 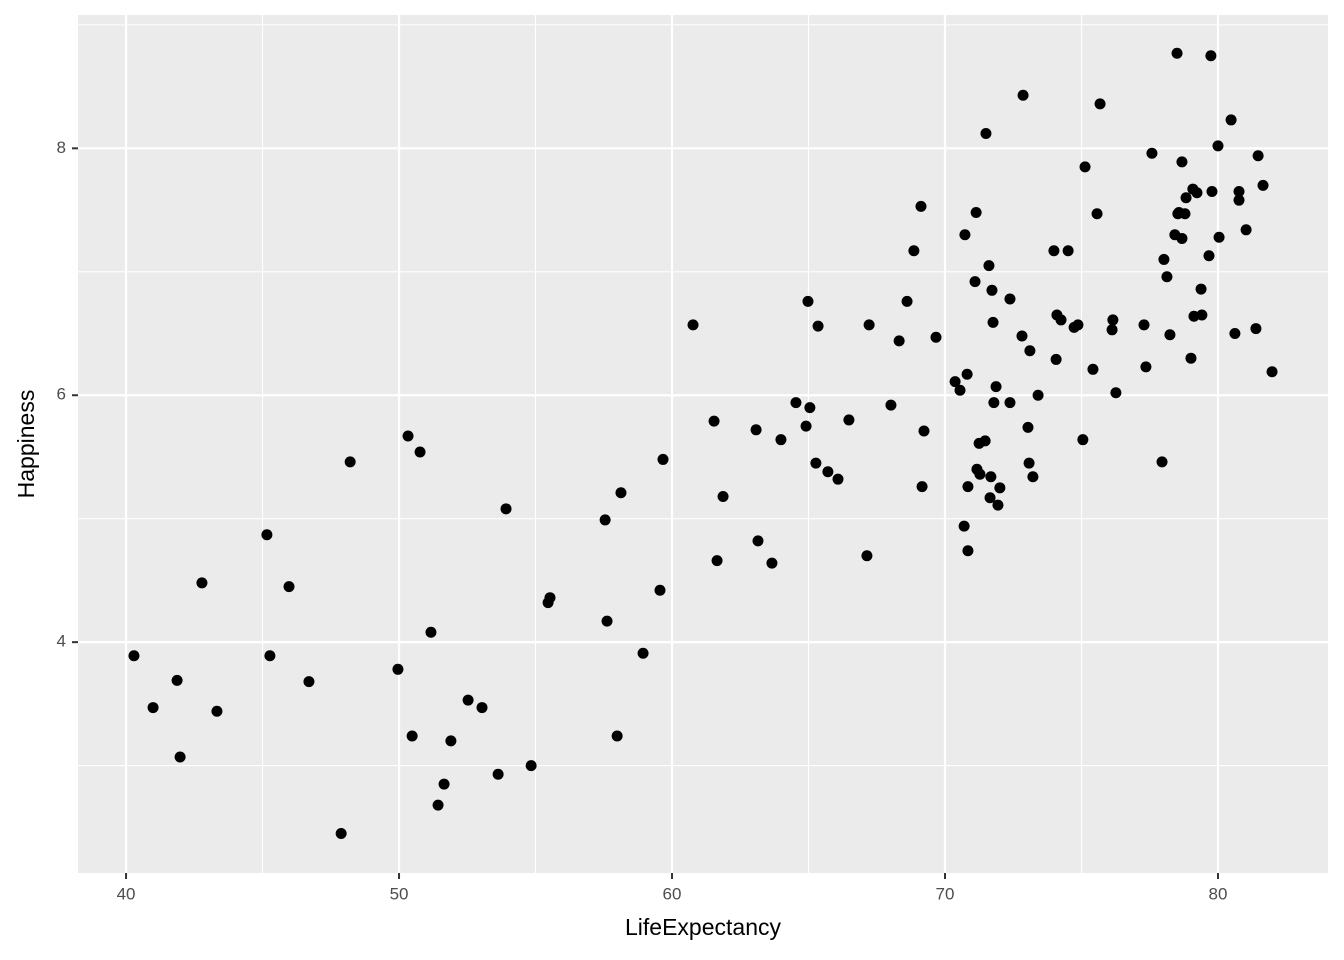 I want to click on x-tick-label: 40, so click(x=126, y=893).